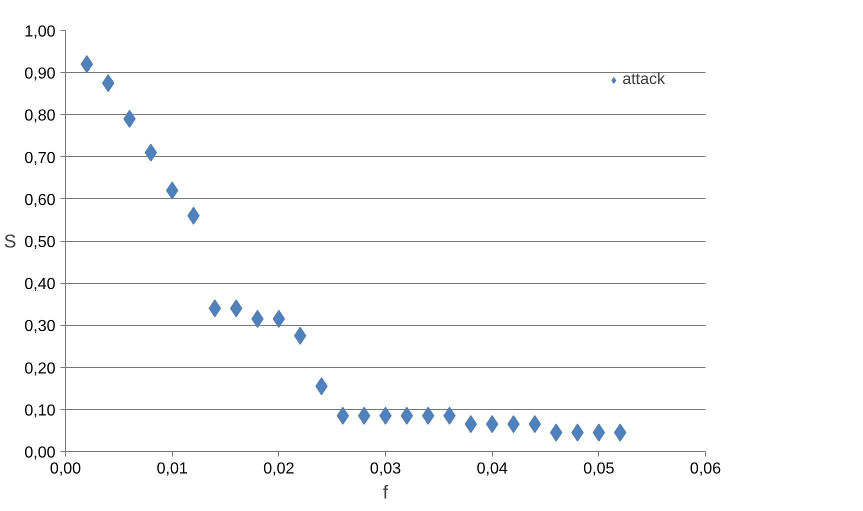 The height and width of the screenshot is (511, 863). What do you see at coordinates (40, 242) in the screenshot?
I see `y-tick-label: 0,50` at bounding box center [40, 242].